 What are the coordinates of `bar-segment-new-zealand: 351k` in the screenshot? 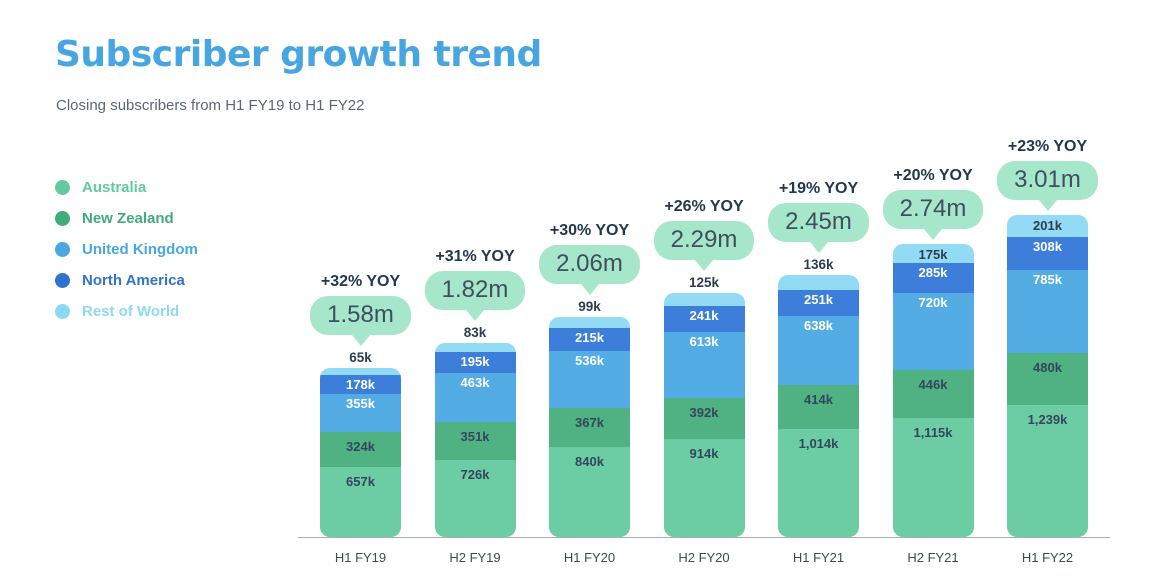 It's located at (475, 441).